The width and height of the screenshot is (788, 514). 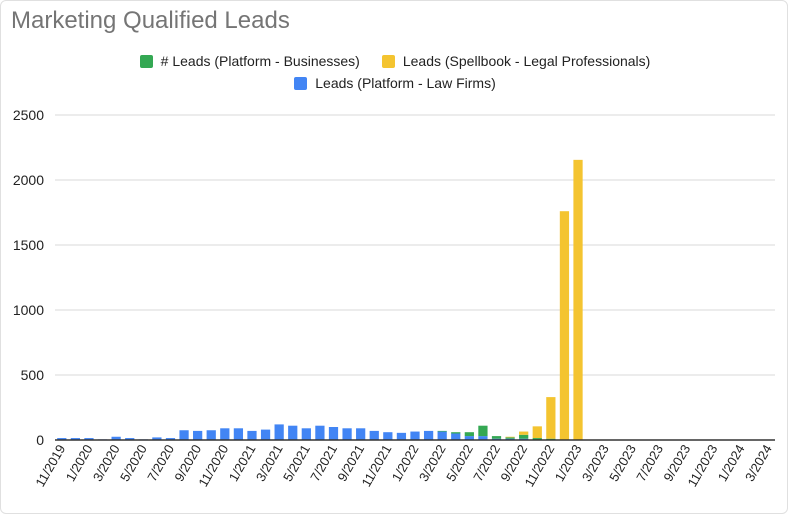 I want to click on legend-item-businesses: # Leads (Platform - Businesses), so click(x=249, y=61).